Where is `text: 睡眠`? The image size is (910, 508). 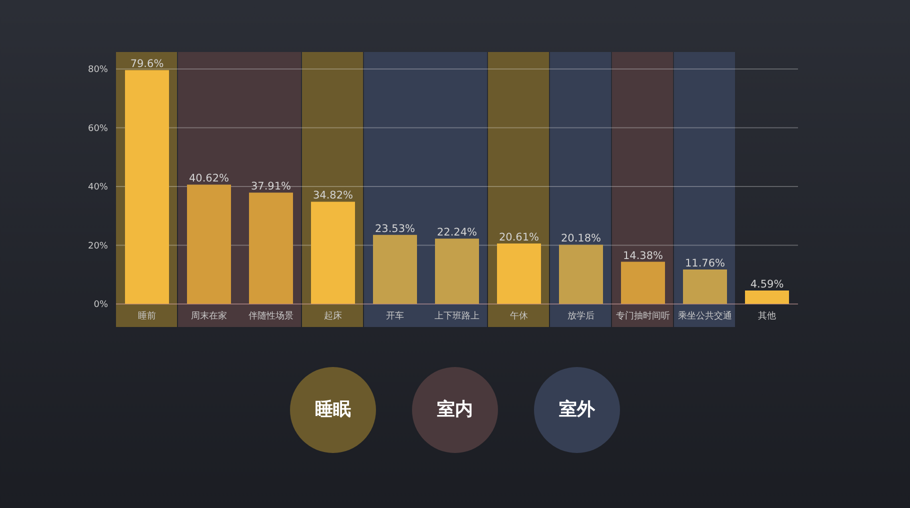 text: 睡眠 is located at coordinates (333, 410).